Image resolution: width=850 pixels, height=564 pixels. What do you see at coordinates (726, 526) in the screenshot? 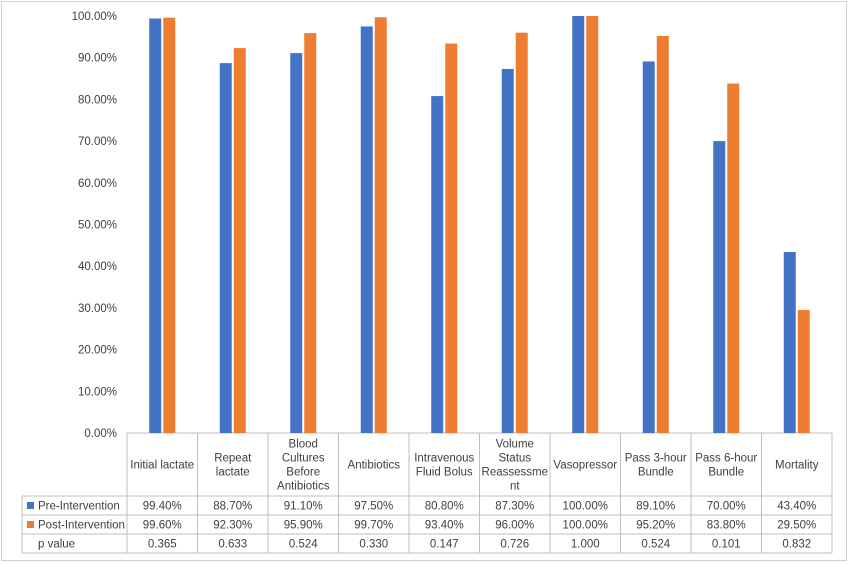
I see `data-cell: 83.80%` at bounding box center [726, 526].